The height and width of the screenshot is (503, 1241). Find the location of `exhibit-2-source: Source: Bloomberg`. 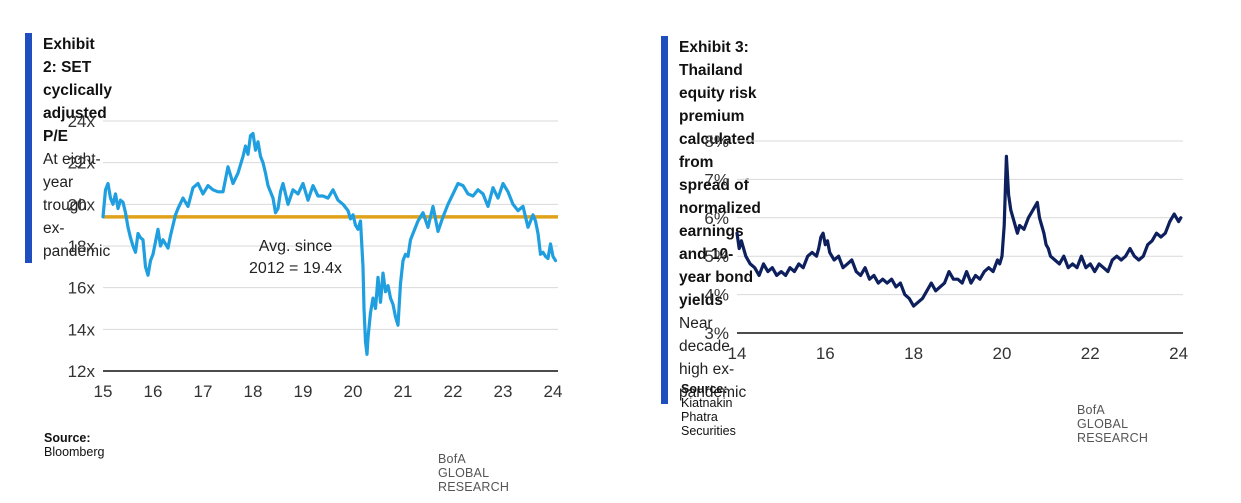

exhibit-2-source: Source: Bloomberg is located at coordinates (74, 445).